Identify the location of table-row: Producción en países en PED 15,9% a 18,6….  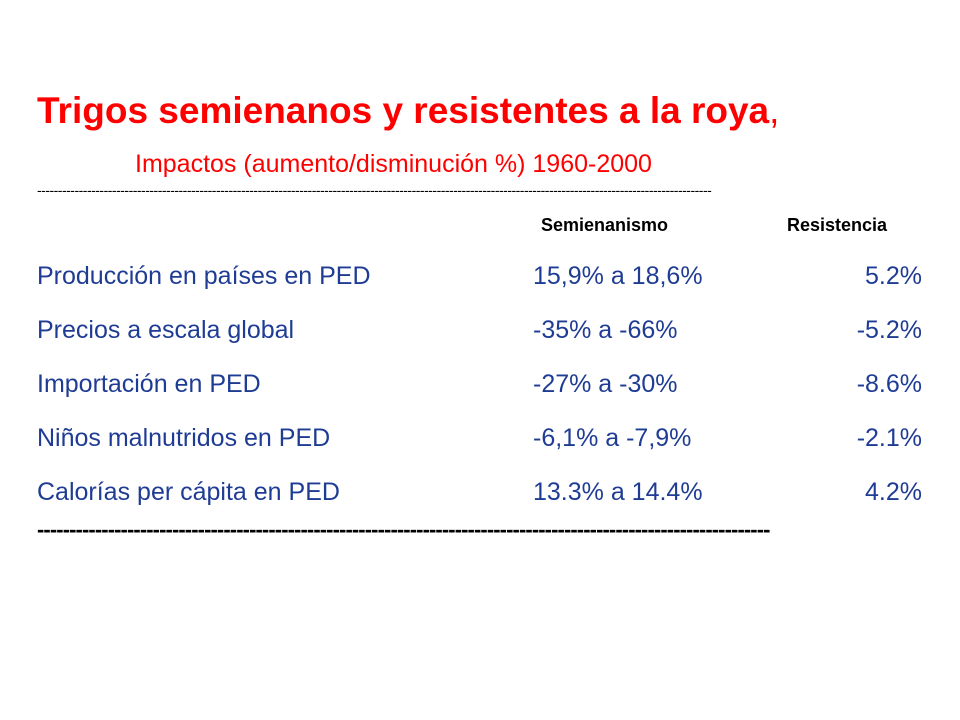
(480, 282).